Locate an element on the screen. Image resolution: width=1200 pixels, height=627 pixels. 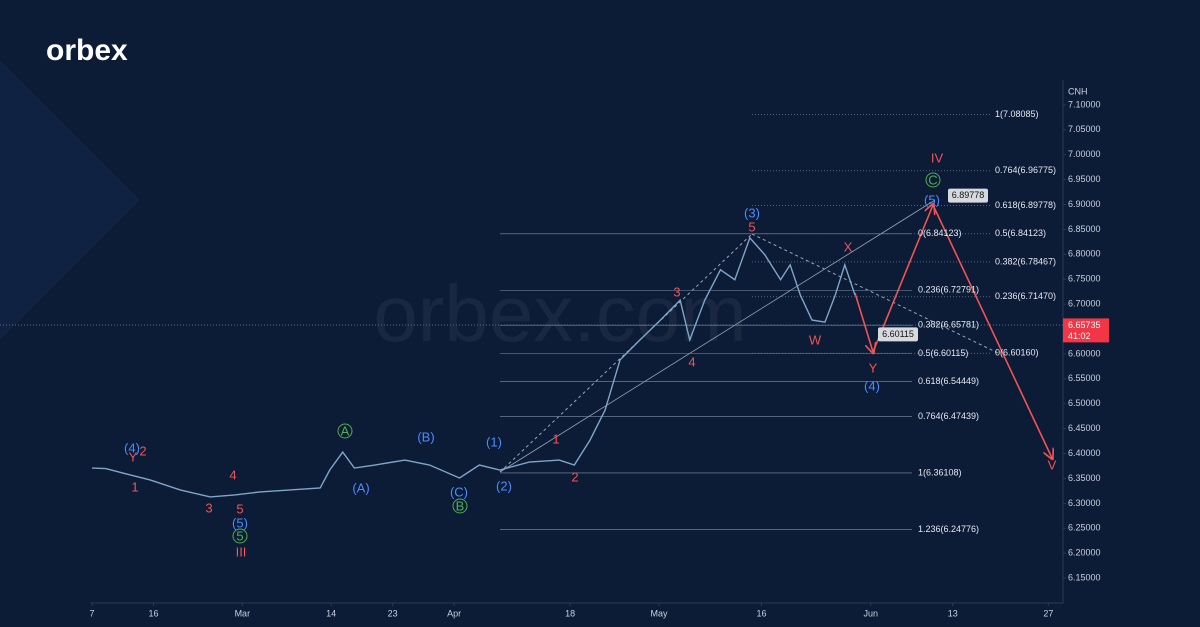
y-tick-label: 6.60000 is located at coordinates (1084, 353).